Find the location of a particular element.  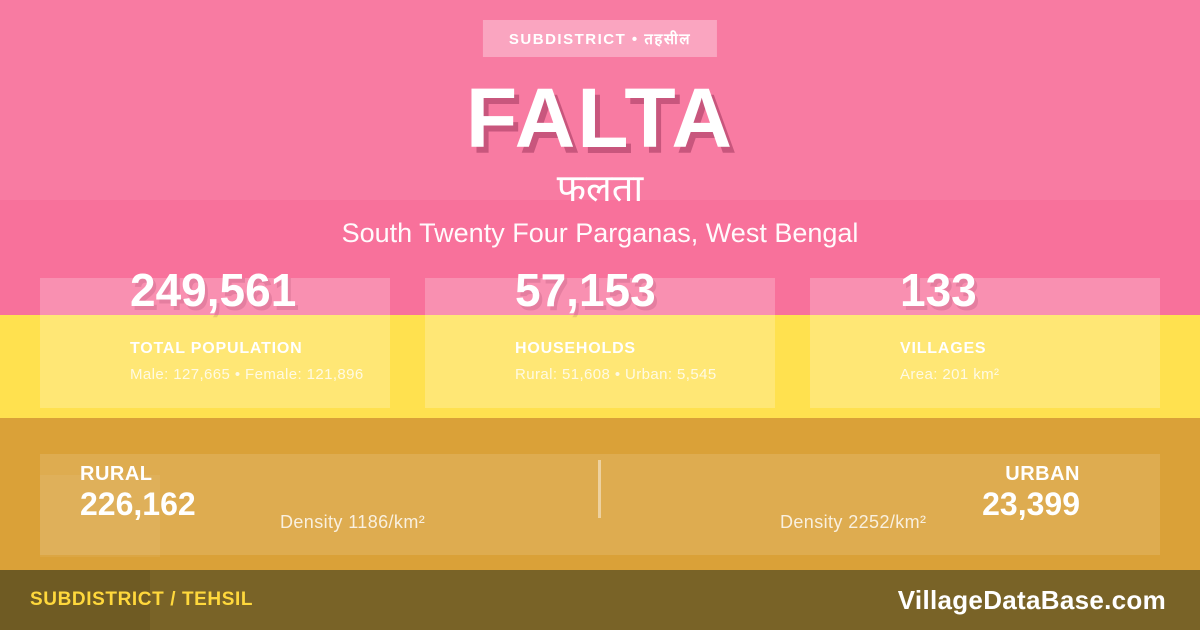

divider is located at coordinates (599, 489).